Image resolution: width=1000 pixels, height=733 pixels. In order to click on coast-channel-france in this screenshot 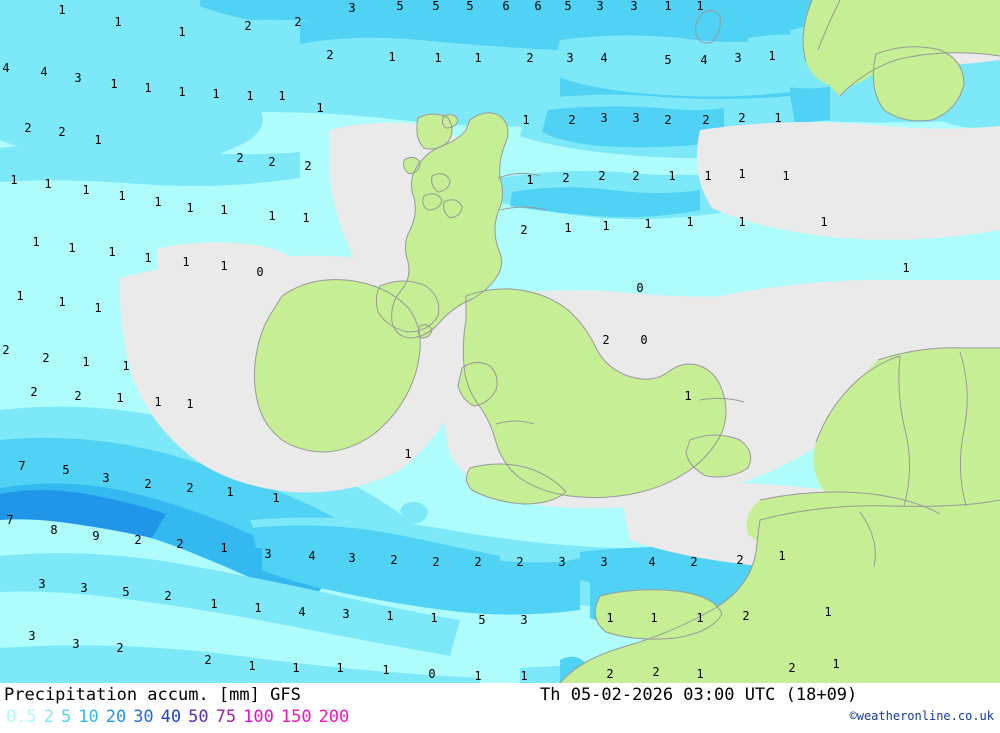, I will do `click(660, 601)`.